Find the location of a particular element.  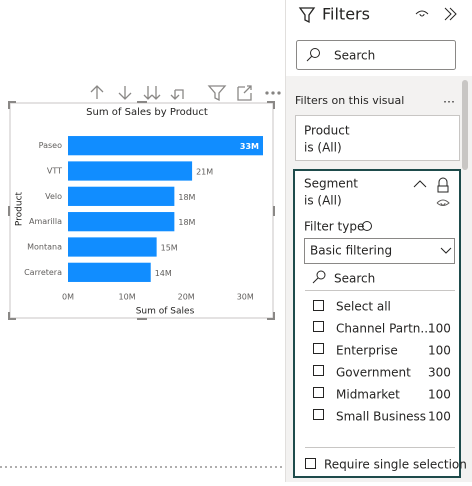

x-tick-label: 30M is located at coordinates (245, 297).